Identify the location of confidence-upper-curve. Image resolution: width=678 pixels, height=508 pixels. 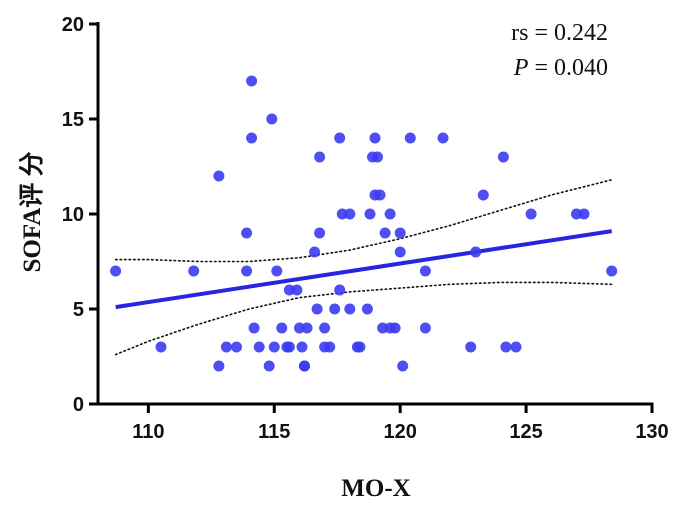
(363, 221).